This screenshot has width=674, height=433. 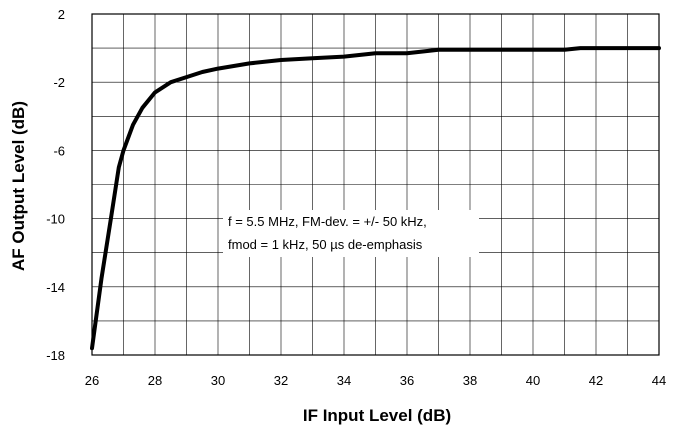 I want to click on x-tick-labels: 26 28 30 32 34 36 38 40 42 44, so click(x=375, y=380).